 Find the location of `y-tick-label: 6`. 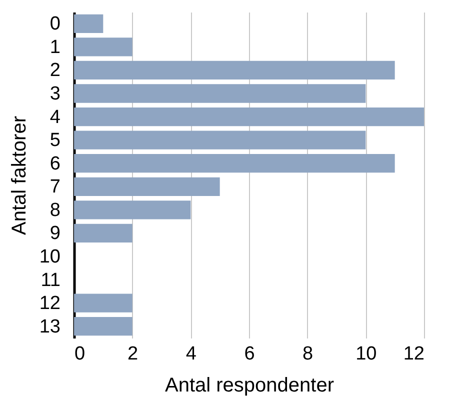

y-tick-label: 6 is located at coordinates (55, 163).